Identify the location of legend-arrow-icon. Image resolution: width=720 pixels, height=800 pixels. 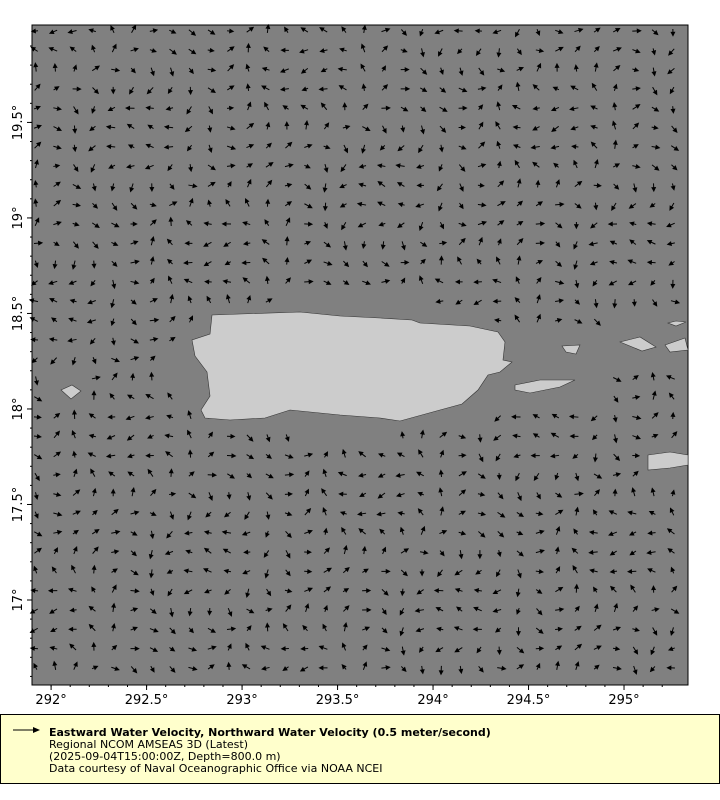
(26, 730).